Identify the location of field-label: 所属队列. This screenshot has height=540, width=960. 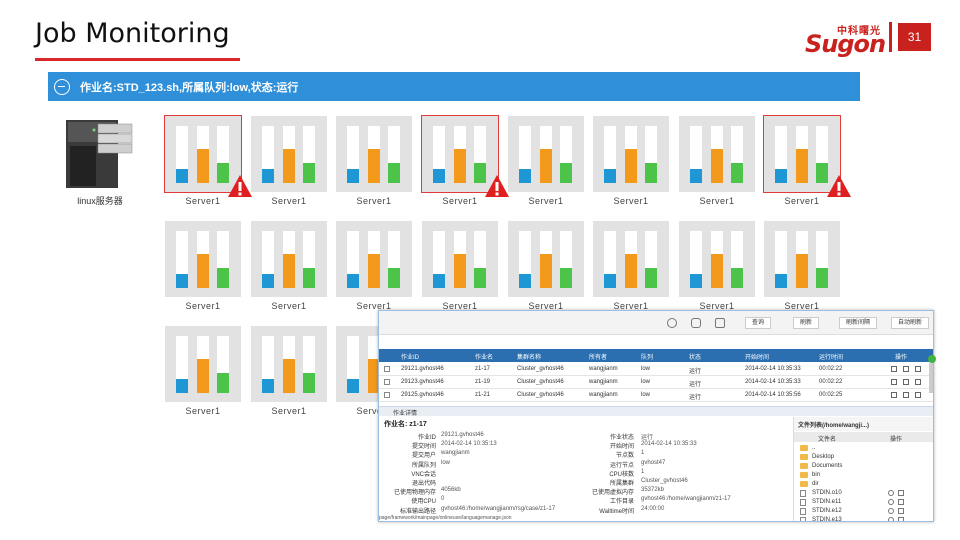
(423, 465).